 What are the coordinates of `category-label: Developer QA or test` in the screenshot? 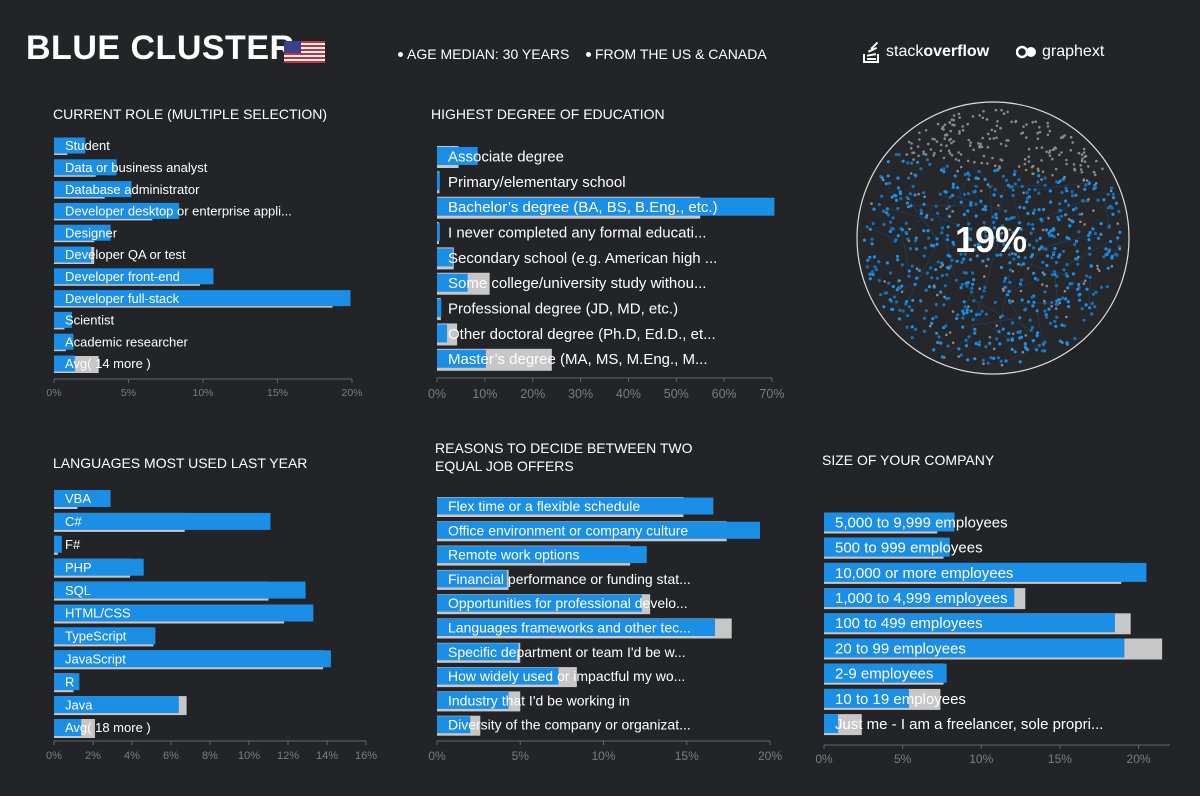 It's located at (125, 254).